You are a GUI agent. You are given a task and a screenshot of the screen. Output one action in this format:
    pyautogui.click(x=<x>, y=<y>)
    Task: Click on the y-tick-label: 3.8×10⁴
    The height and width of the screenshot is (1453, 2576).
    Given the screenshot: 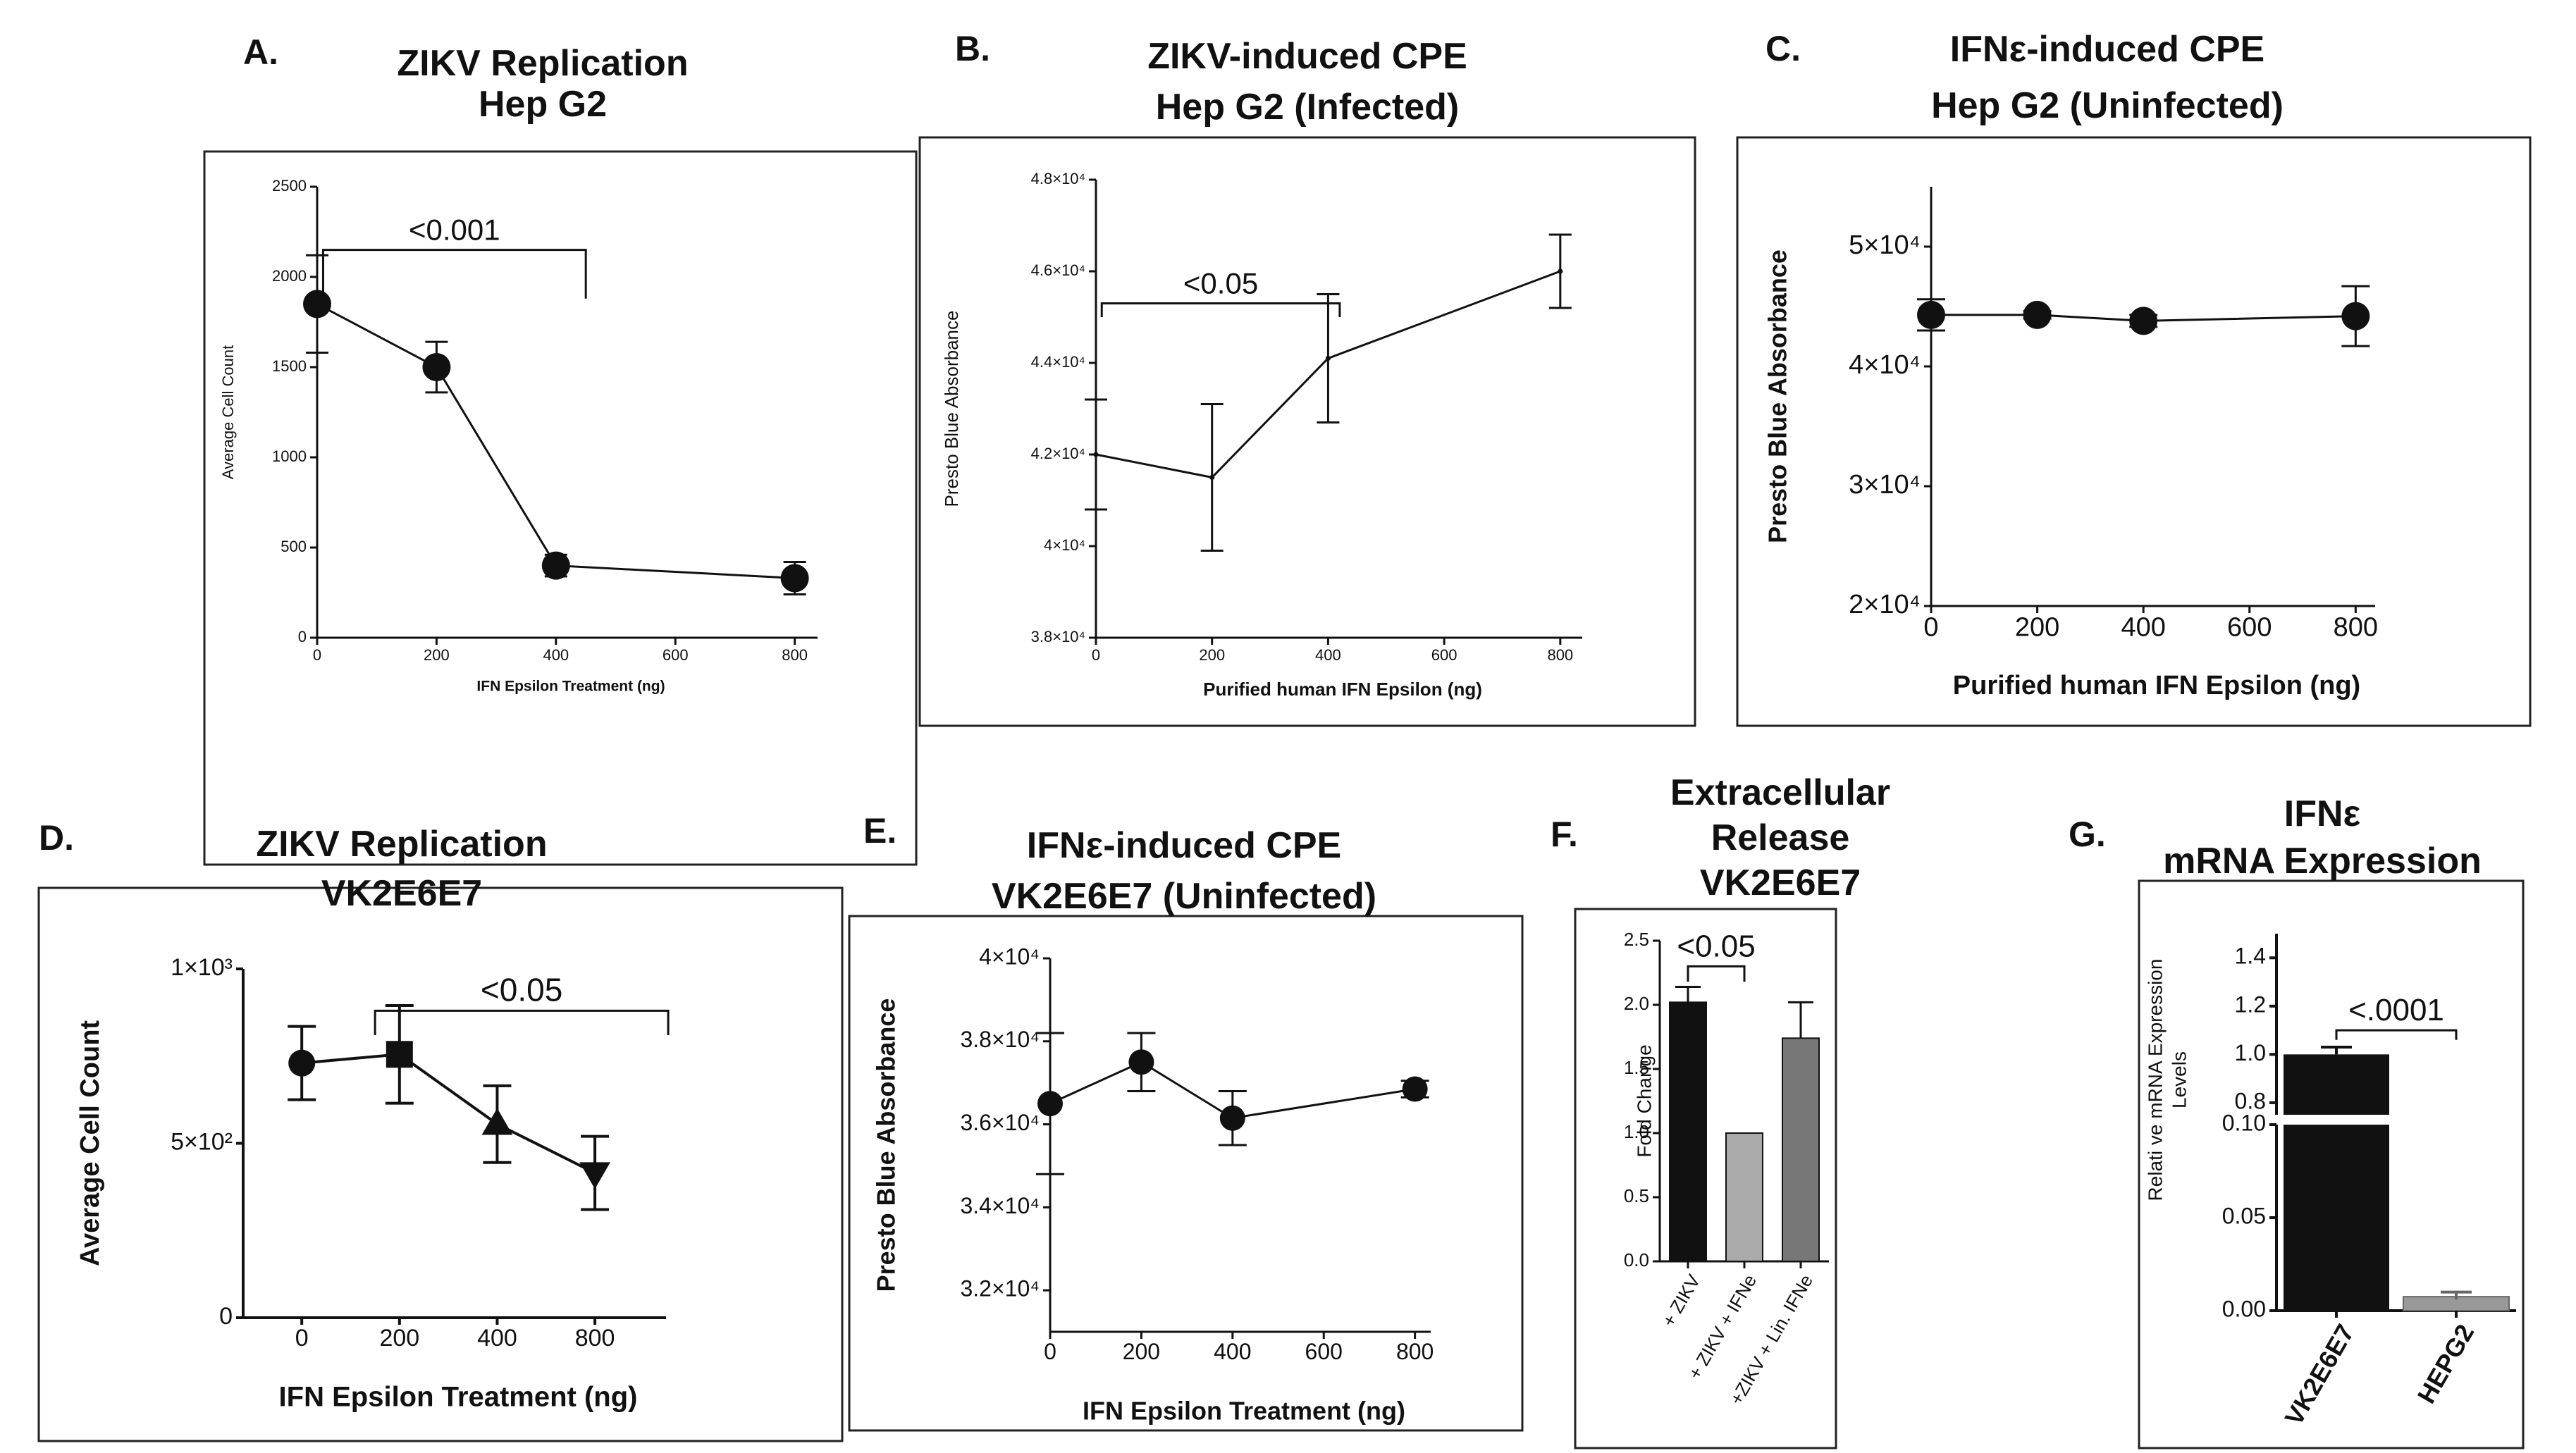 What is the action you would take?
    pyautogui.click(x=1058, y=636)
    